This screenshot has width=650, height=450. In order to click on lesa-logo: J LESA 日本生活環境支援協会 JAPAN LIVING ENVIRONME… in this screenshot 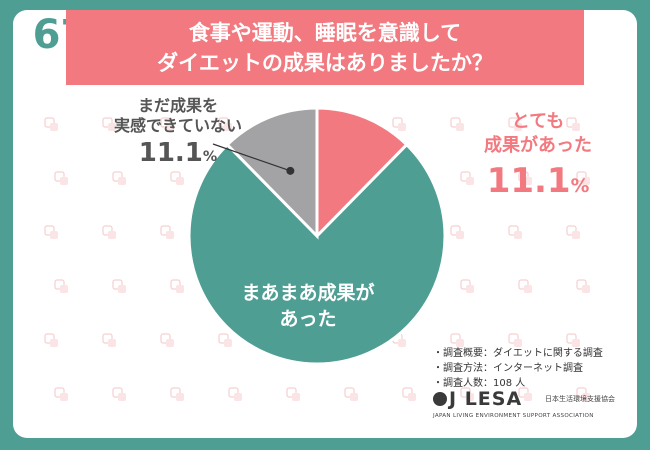, I will do `click(533, 408)`.